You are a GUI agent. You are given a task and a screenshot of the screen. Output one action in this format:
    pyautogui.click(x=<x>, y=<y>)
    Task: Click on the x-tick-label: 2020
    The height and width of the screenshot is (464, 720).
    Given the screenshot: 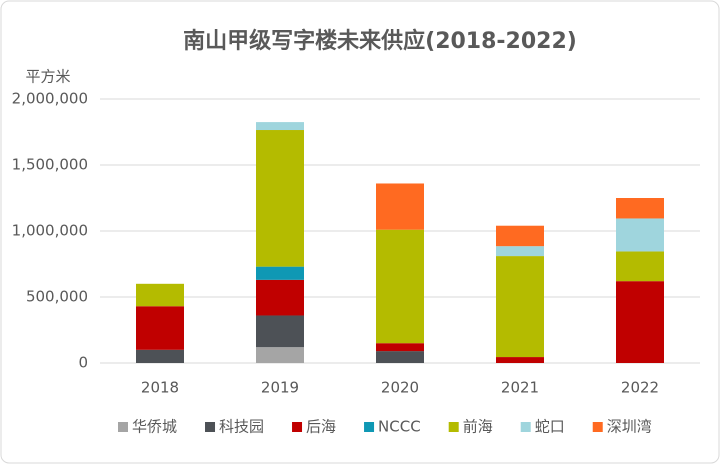 What is the action you would take?
    pyautogui.click(x=400, y=388)
    